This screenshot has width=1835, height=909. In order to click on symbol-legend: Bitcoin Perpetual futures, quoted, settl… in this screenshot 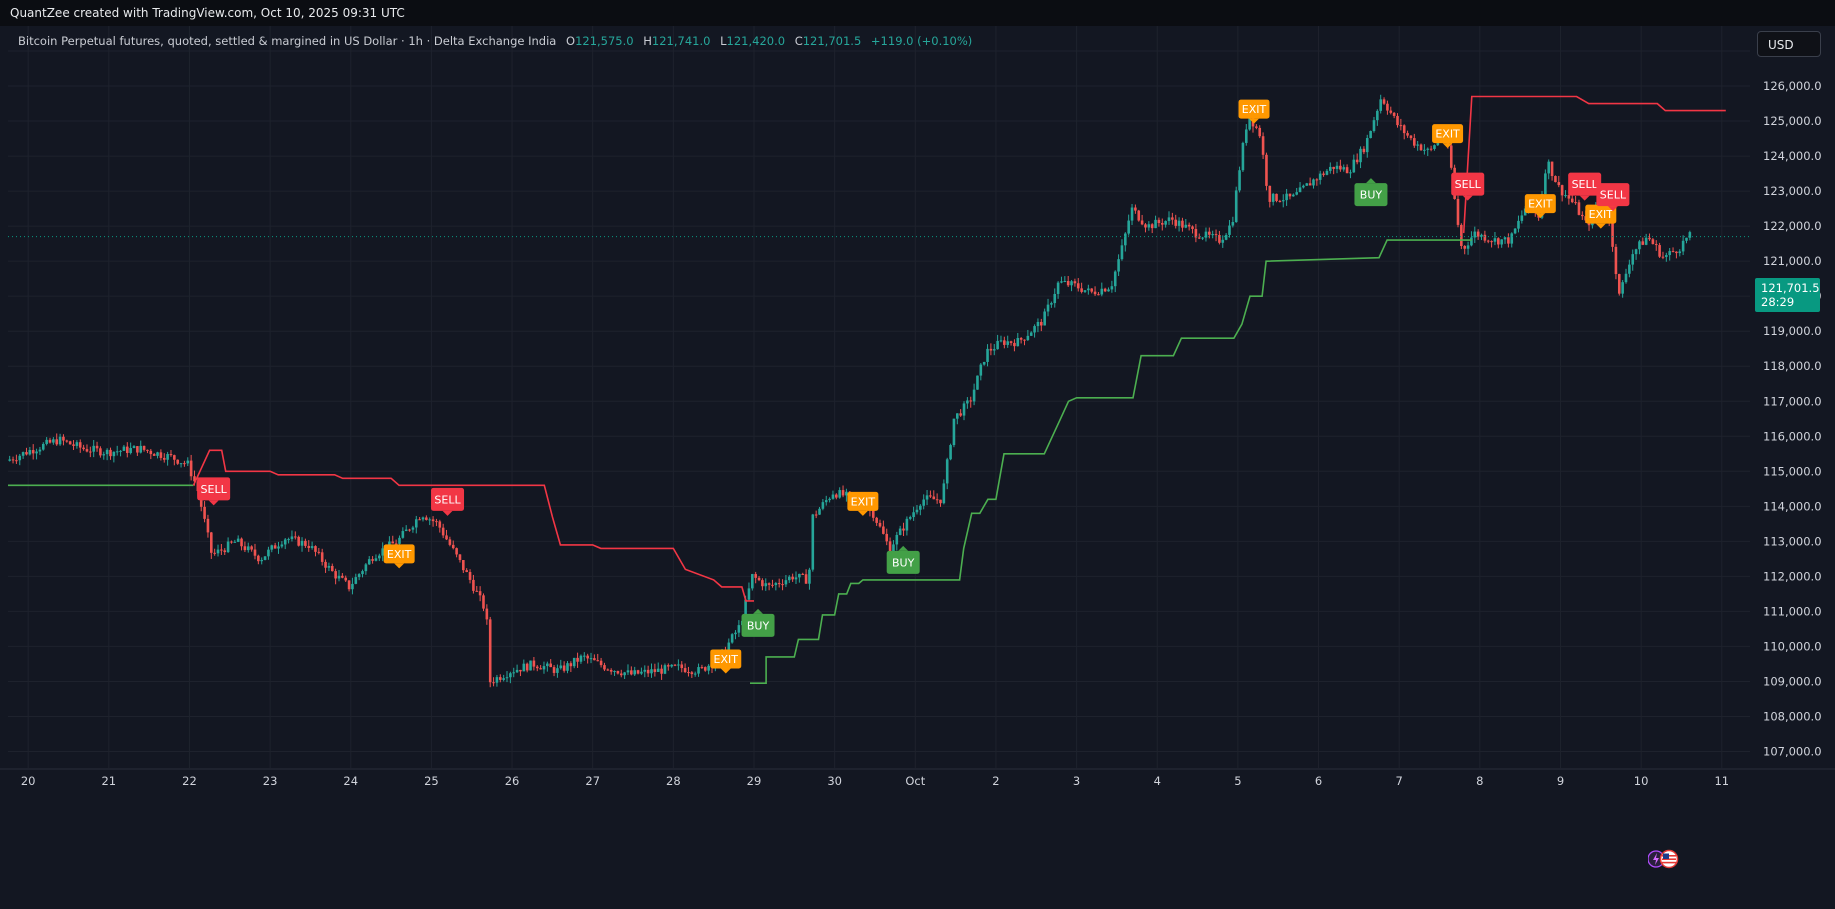, I will do `click(495, 41)`.